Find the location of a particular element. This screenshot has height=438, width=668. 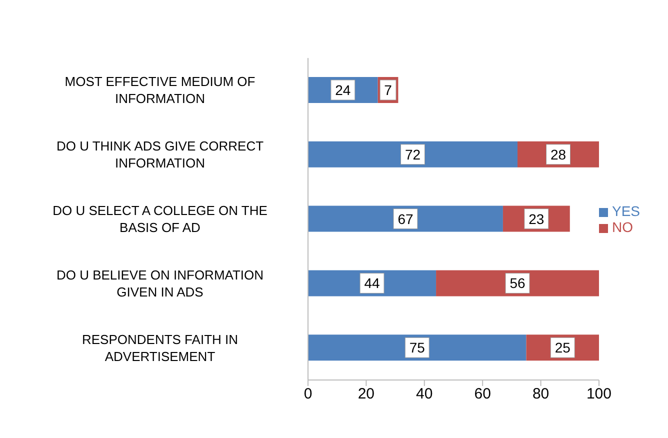

data-label: 28 is located at coordinates (558, 154).